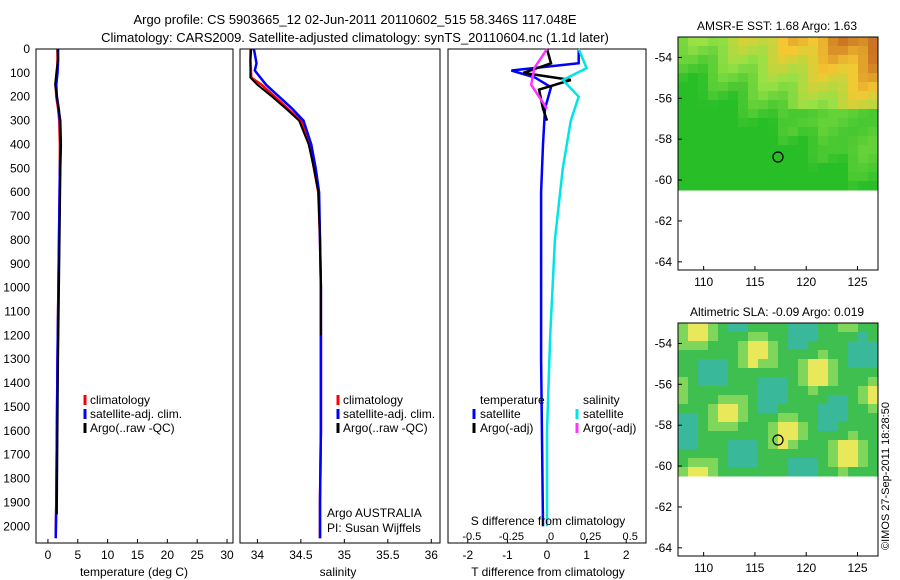 Image resolution: width=900 pixels, height=580 pixels. What do you see at coordinates (16, 502) in the screenshot?
I see `depth-tick-label: 1900` at bounding box center [16, 502].